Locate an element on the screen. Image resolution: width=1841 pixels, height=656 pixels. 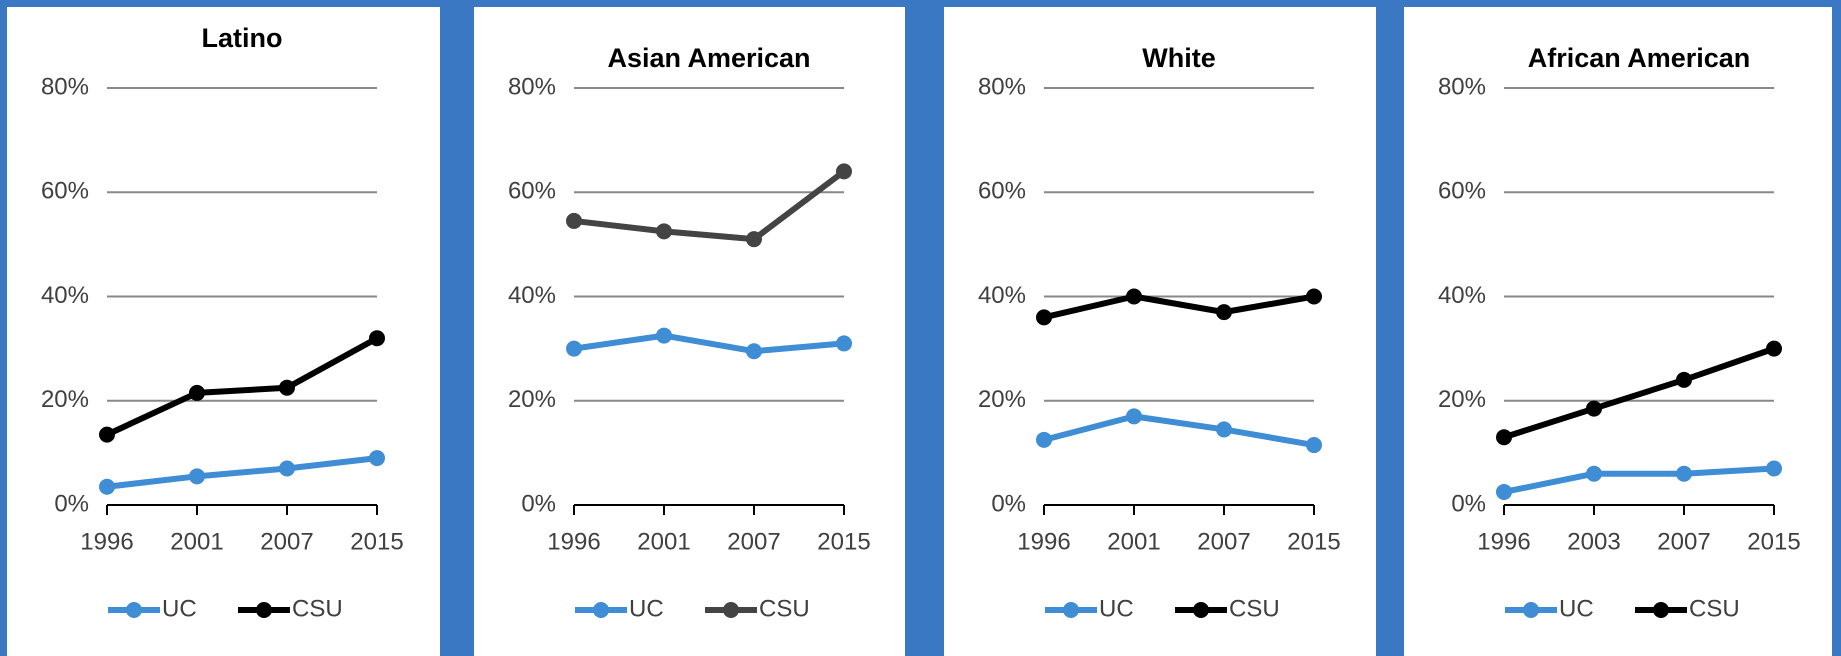
chart-title: White is located at coordinates (1179, 58).